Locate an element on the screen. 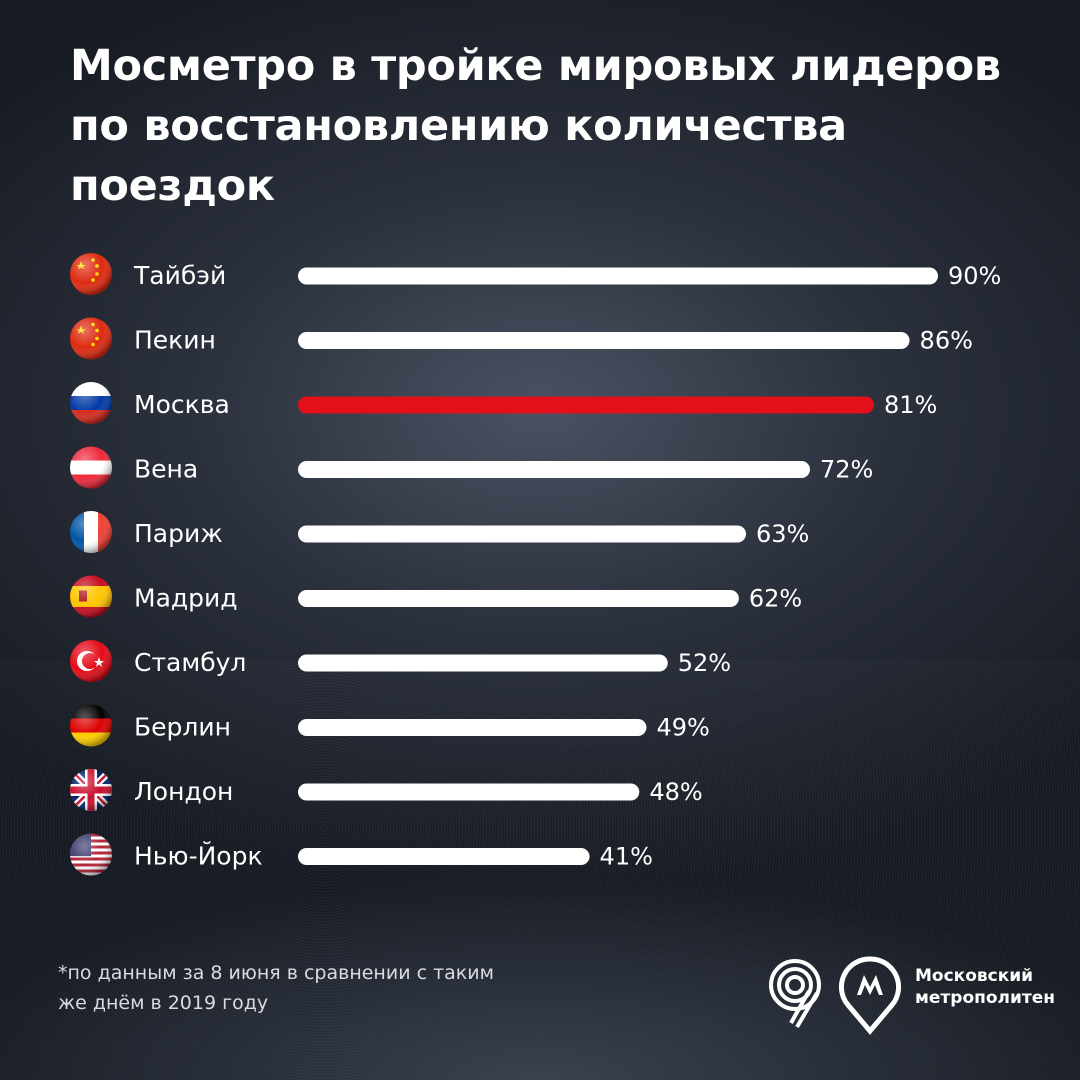  metro-logo: Московский метрополитен is located at coordinates (915, 995).